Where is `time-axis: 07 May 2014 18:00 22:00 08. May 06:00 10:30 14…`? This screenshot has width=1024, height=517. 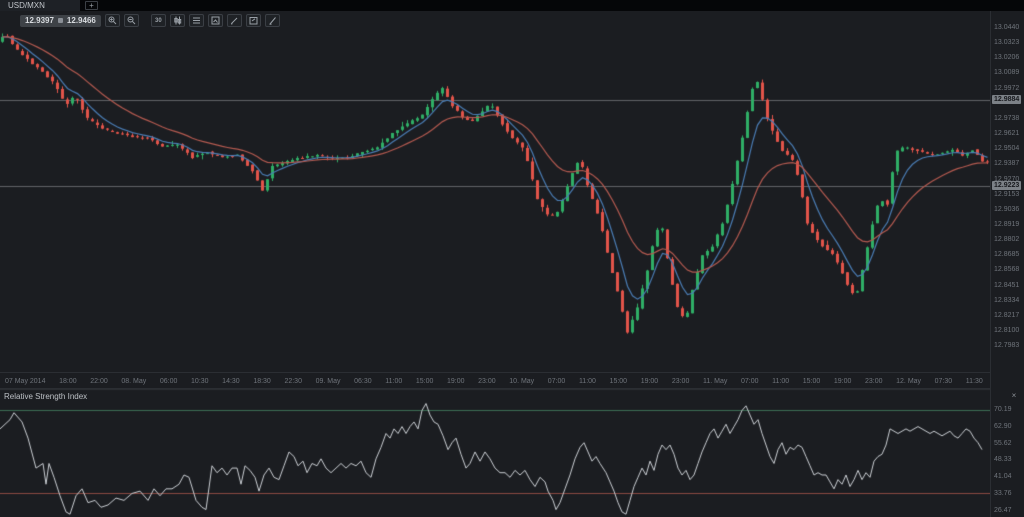
time-axis: 07 May 2014 18:00 22:00 08. May 06:00 10:30 14… is located at coordinates (495, 380).